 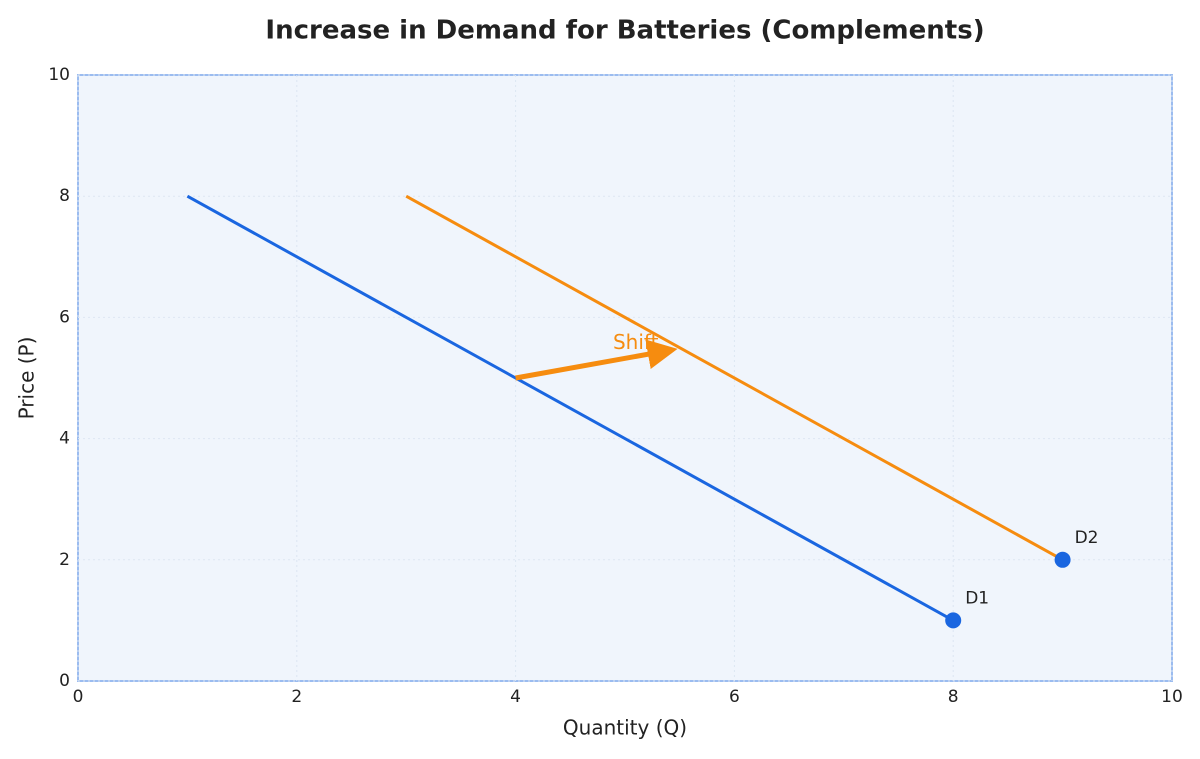 I want to click on annotation-text: Shift, so click(x=636, y=342).